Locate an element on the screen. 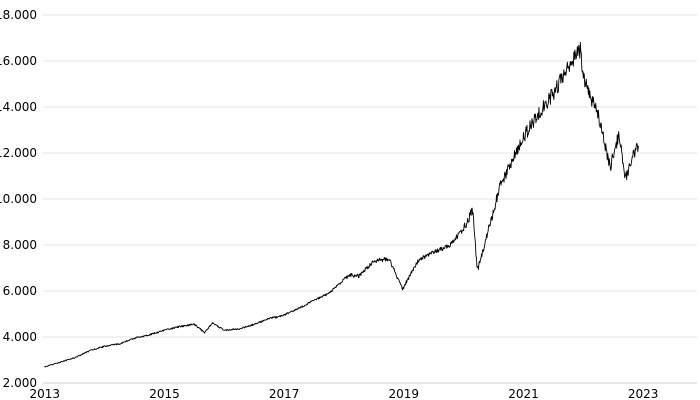  y-tick-label: 2.000 is located at coordinates (20, 383).